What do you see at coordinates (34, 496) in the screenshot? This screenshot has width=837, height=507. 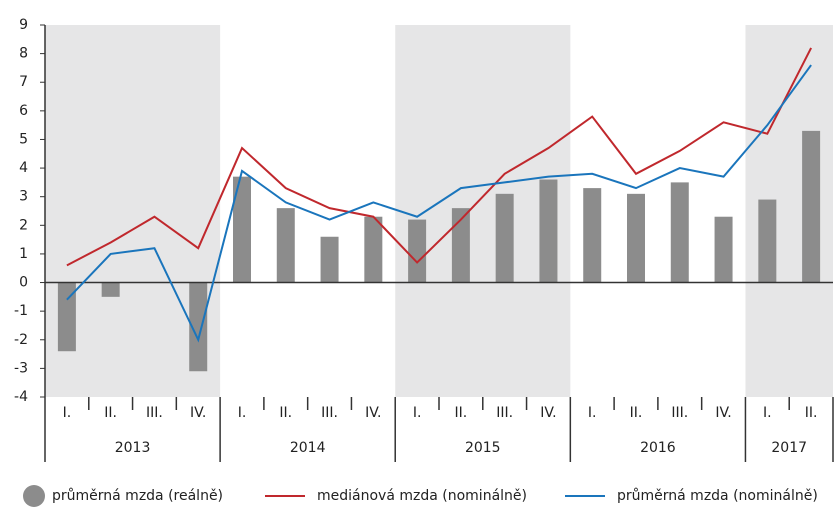 I see `legend-swatch` at bounding box center [34, 496].